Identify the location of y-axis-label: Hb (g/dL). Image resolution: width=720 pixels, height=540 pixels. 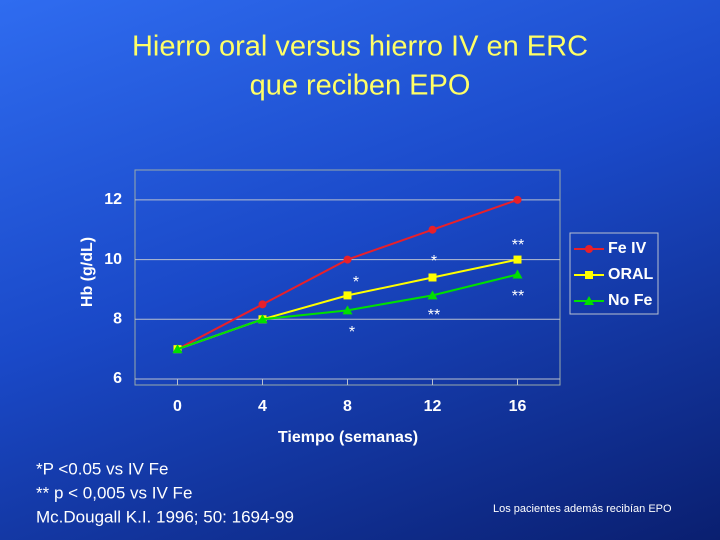
(87, 272).